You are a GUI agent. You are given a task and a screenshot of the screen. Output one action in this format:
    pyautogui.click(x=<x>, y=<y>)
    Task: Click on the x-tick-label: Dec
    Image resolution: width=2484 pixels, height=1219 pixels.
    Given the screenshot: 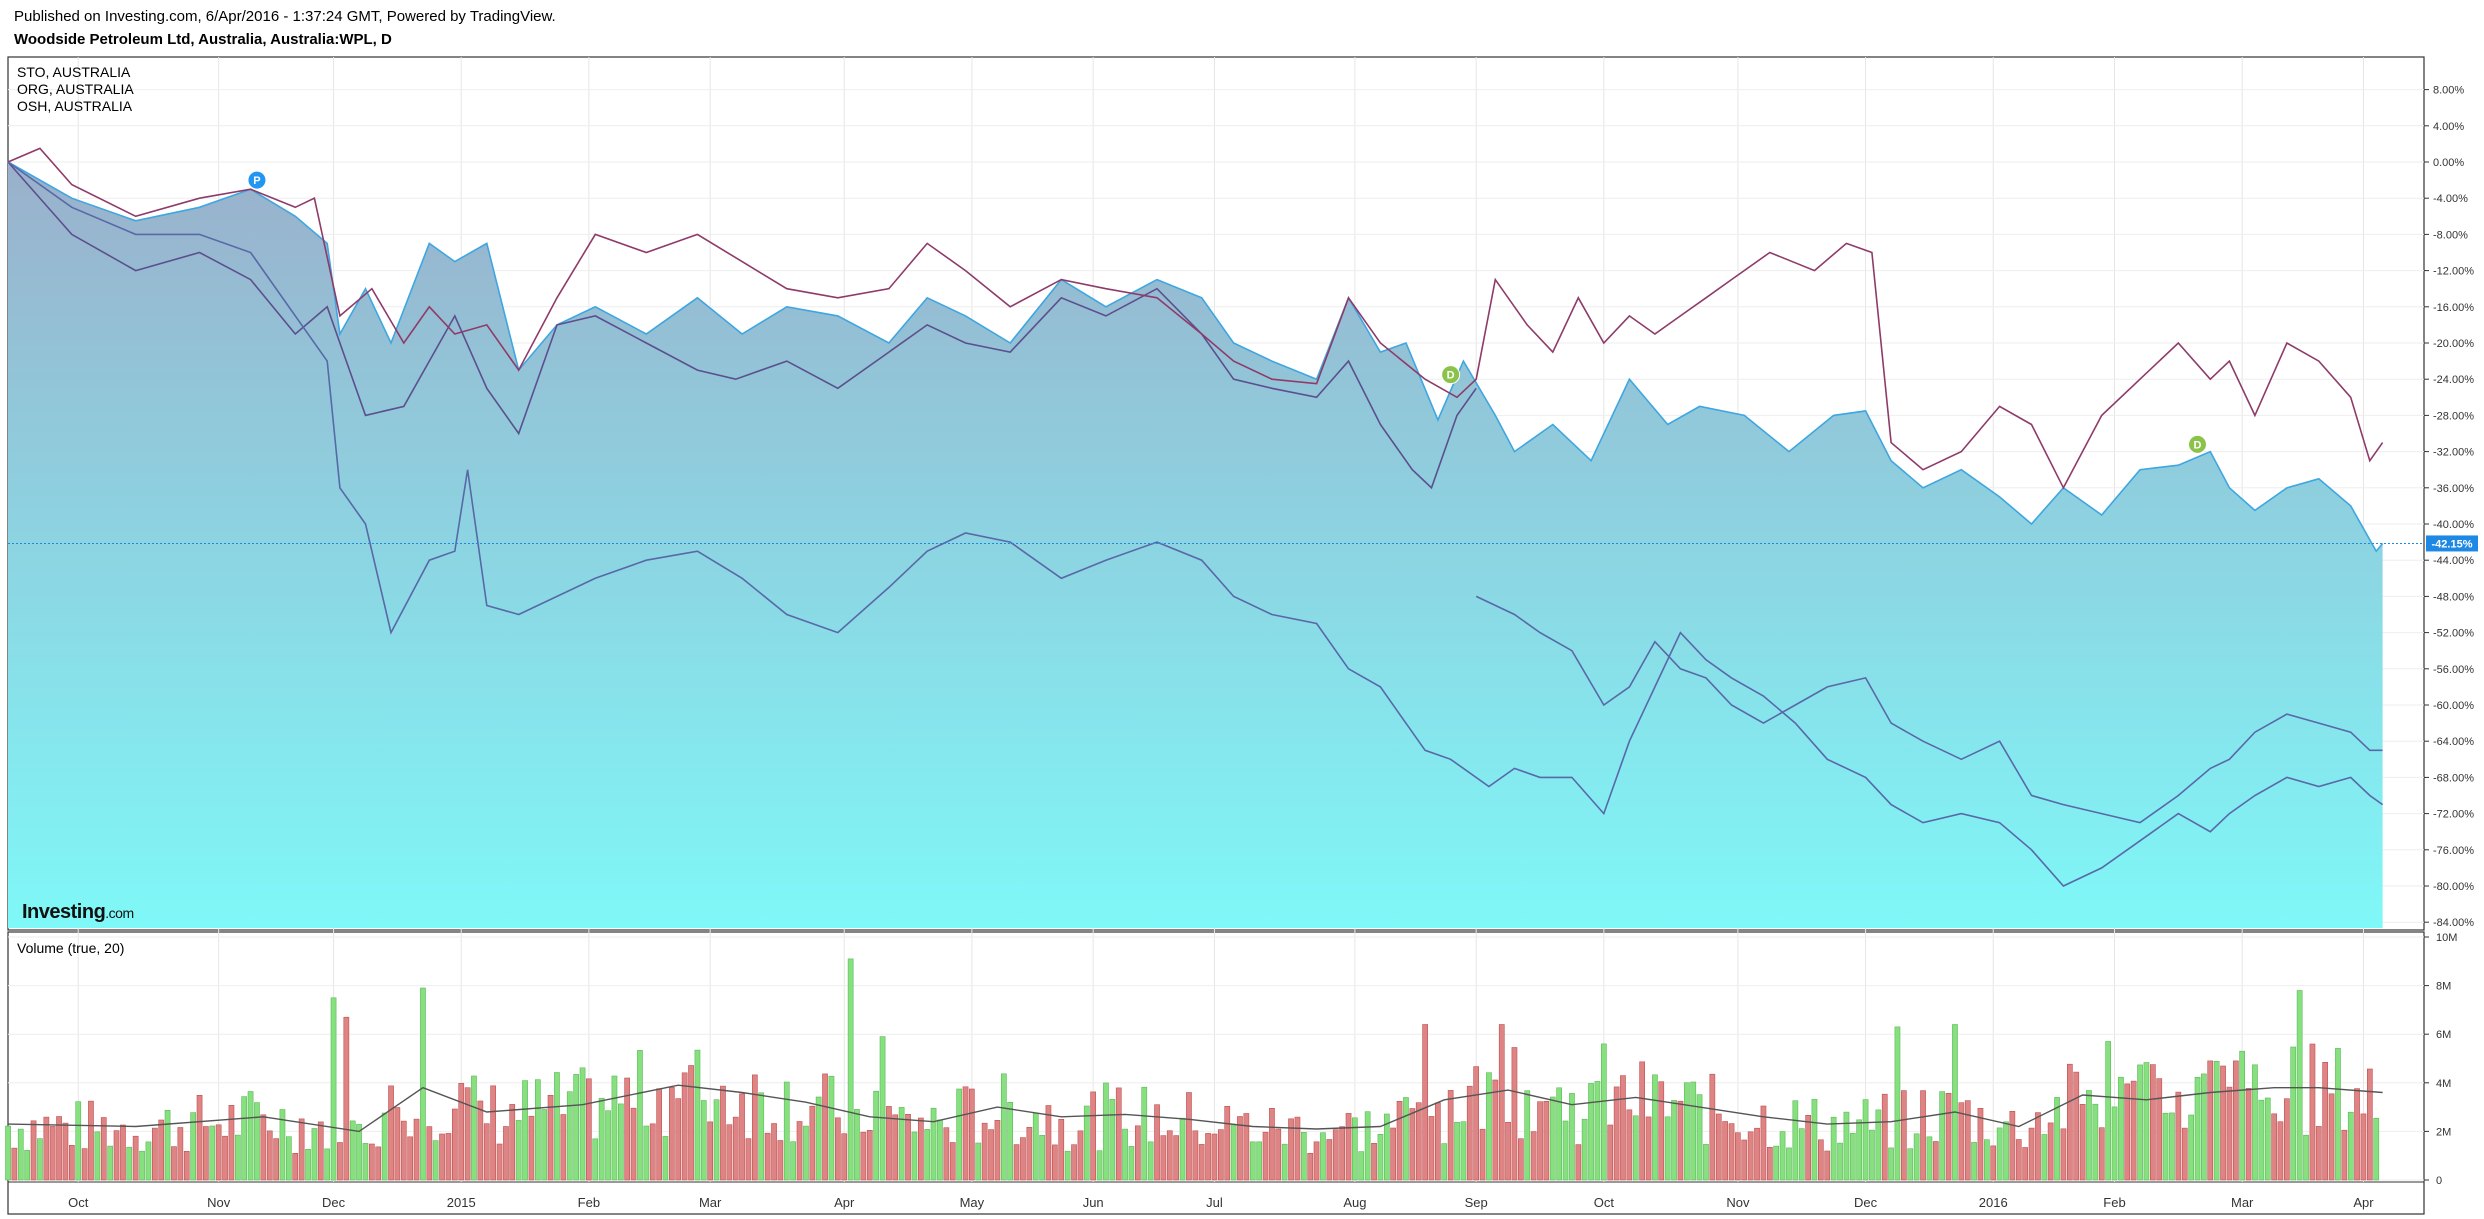 What is the action you would take?
    pyautogui.click(x=1866, y=1202)
    